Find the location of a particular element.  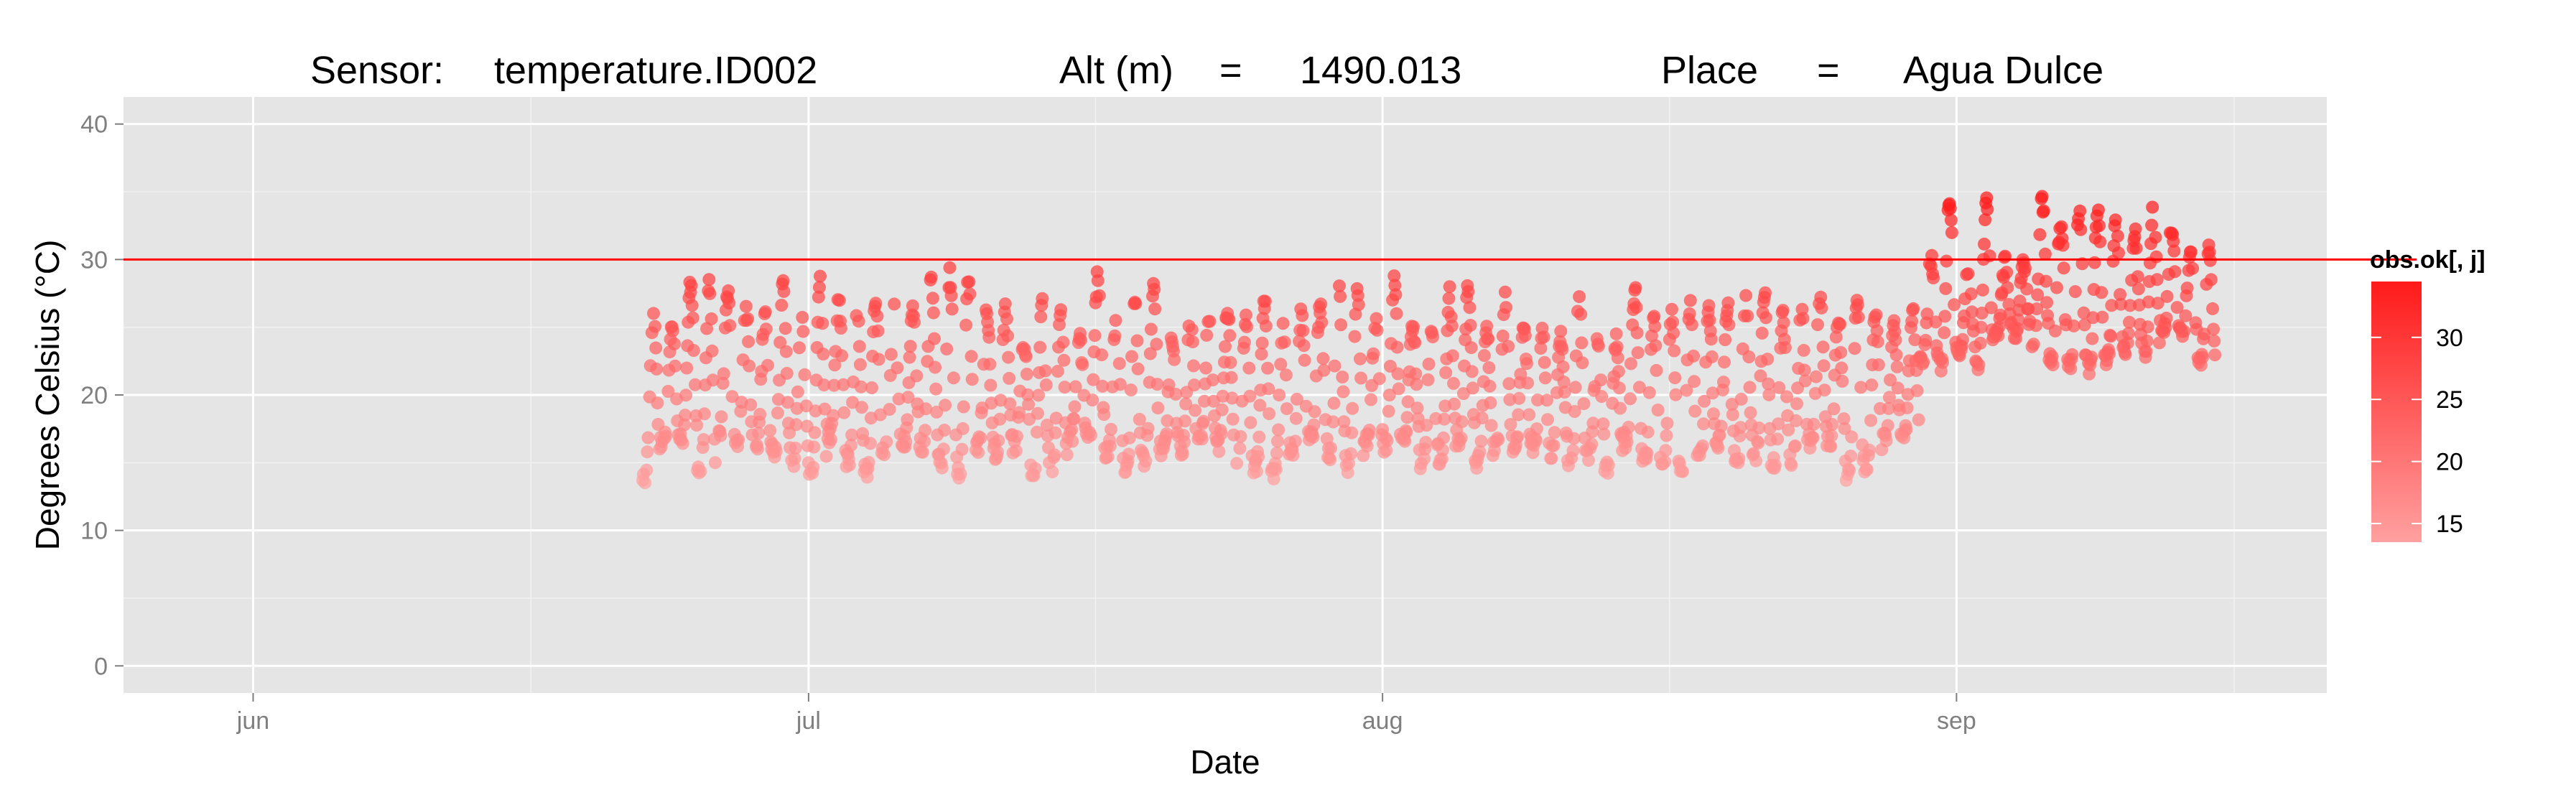

title-sensor-value: temperature.ID002 is located at coordinates (655, 70).